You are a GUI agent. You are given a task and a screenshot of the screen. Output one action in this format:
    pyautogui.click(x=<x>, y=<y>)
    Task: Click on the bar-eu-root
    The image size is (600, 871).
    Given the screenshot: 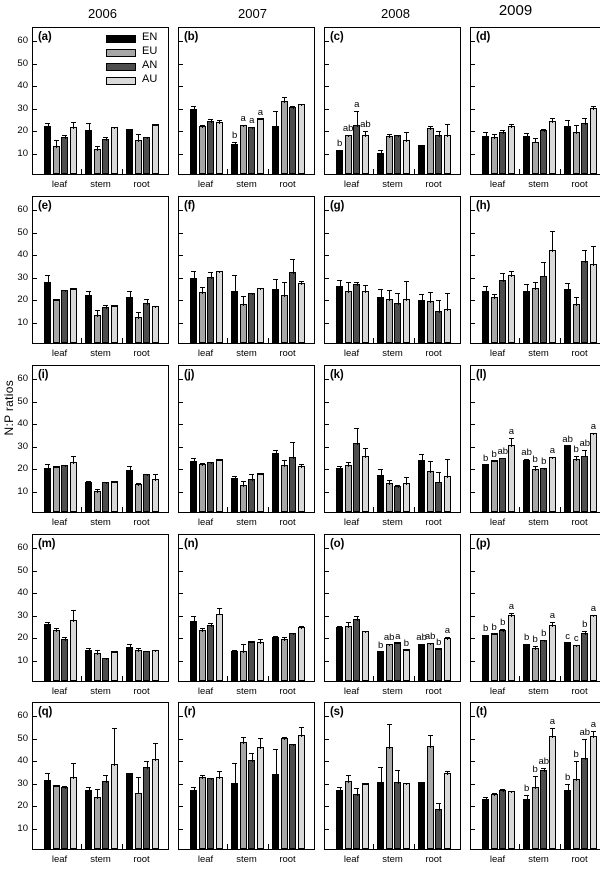 What is the action you would take?
    pyautogui.click(x=138, y=497)
    